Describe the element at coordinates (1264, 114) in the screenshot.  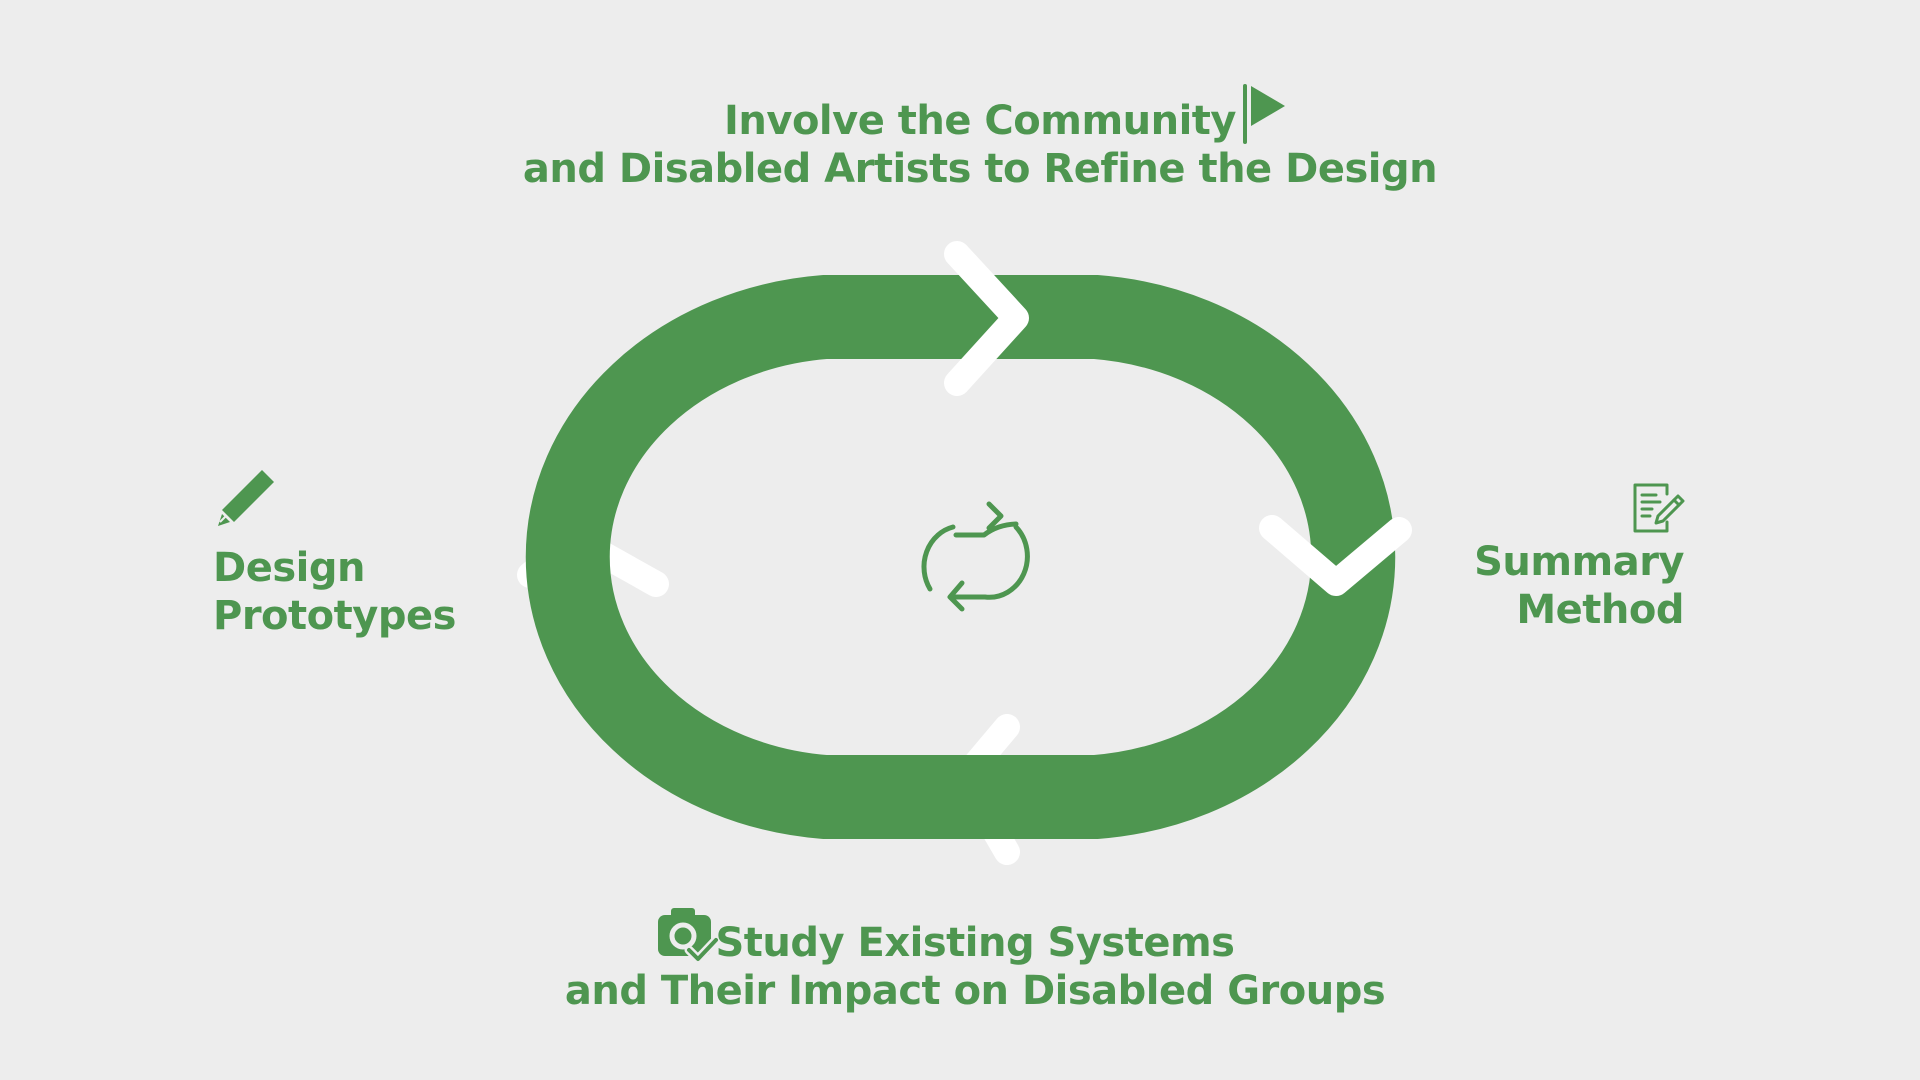
I see `flag-icon` at that location.